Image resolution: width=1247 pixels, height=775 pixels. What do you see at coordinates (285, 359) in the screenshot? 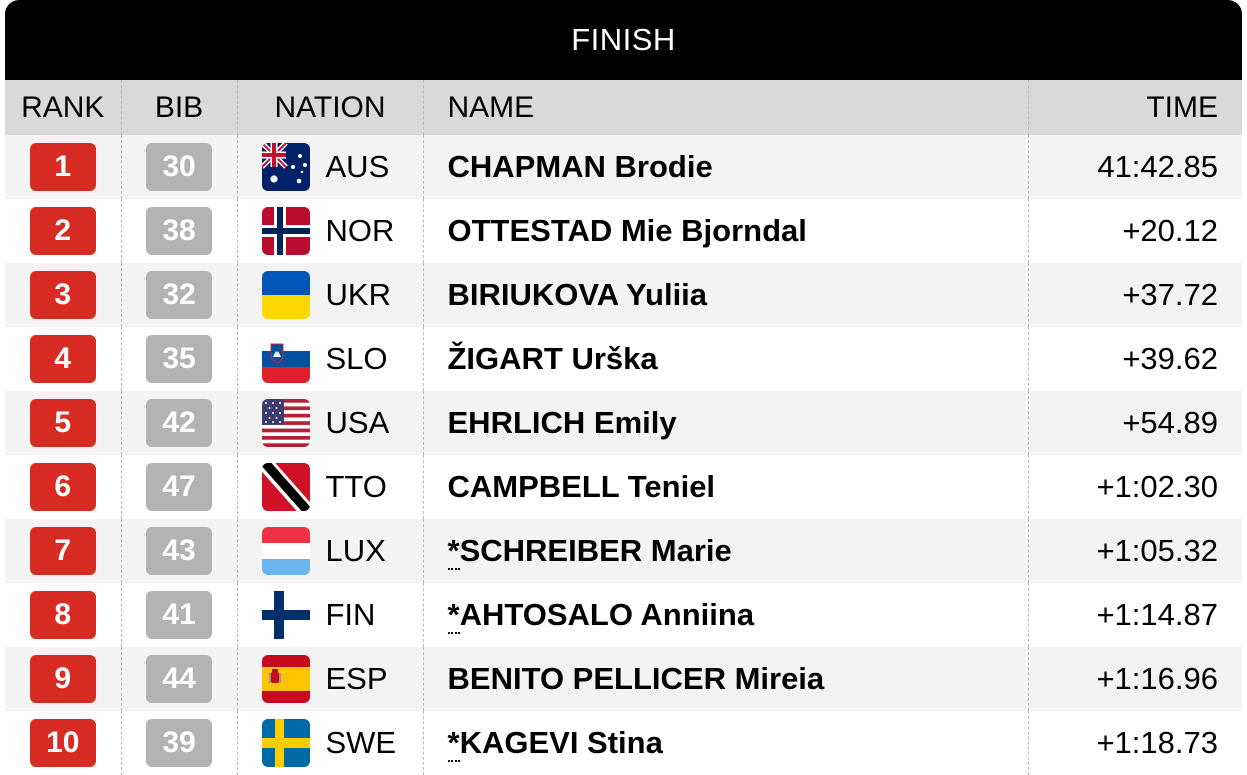
I see `slovenia-flag-icon` at bounding box center [285, 359].